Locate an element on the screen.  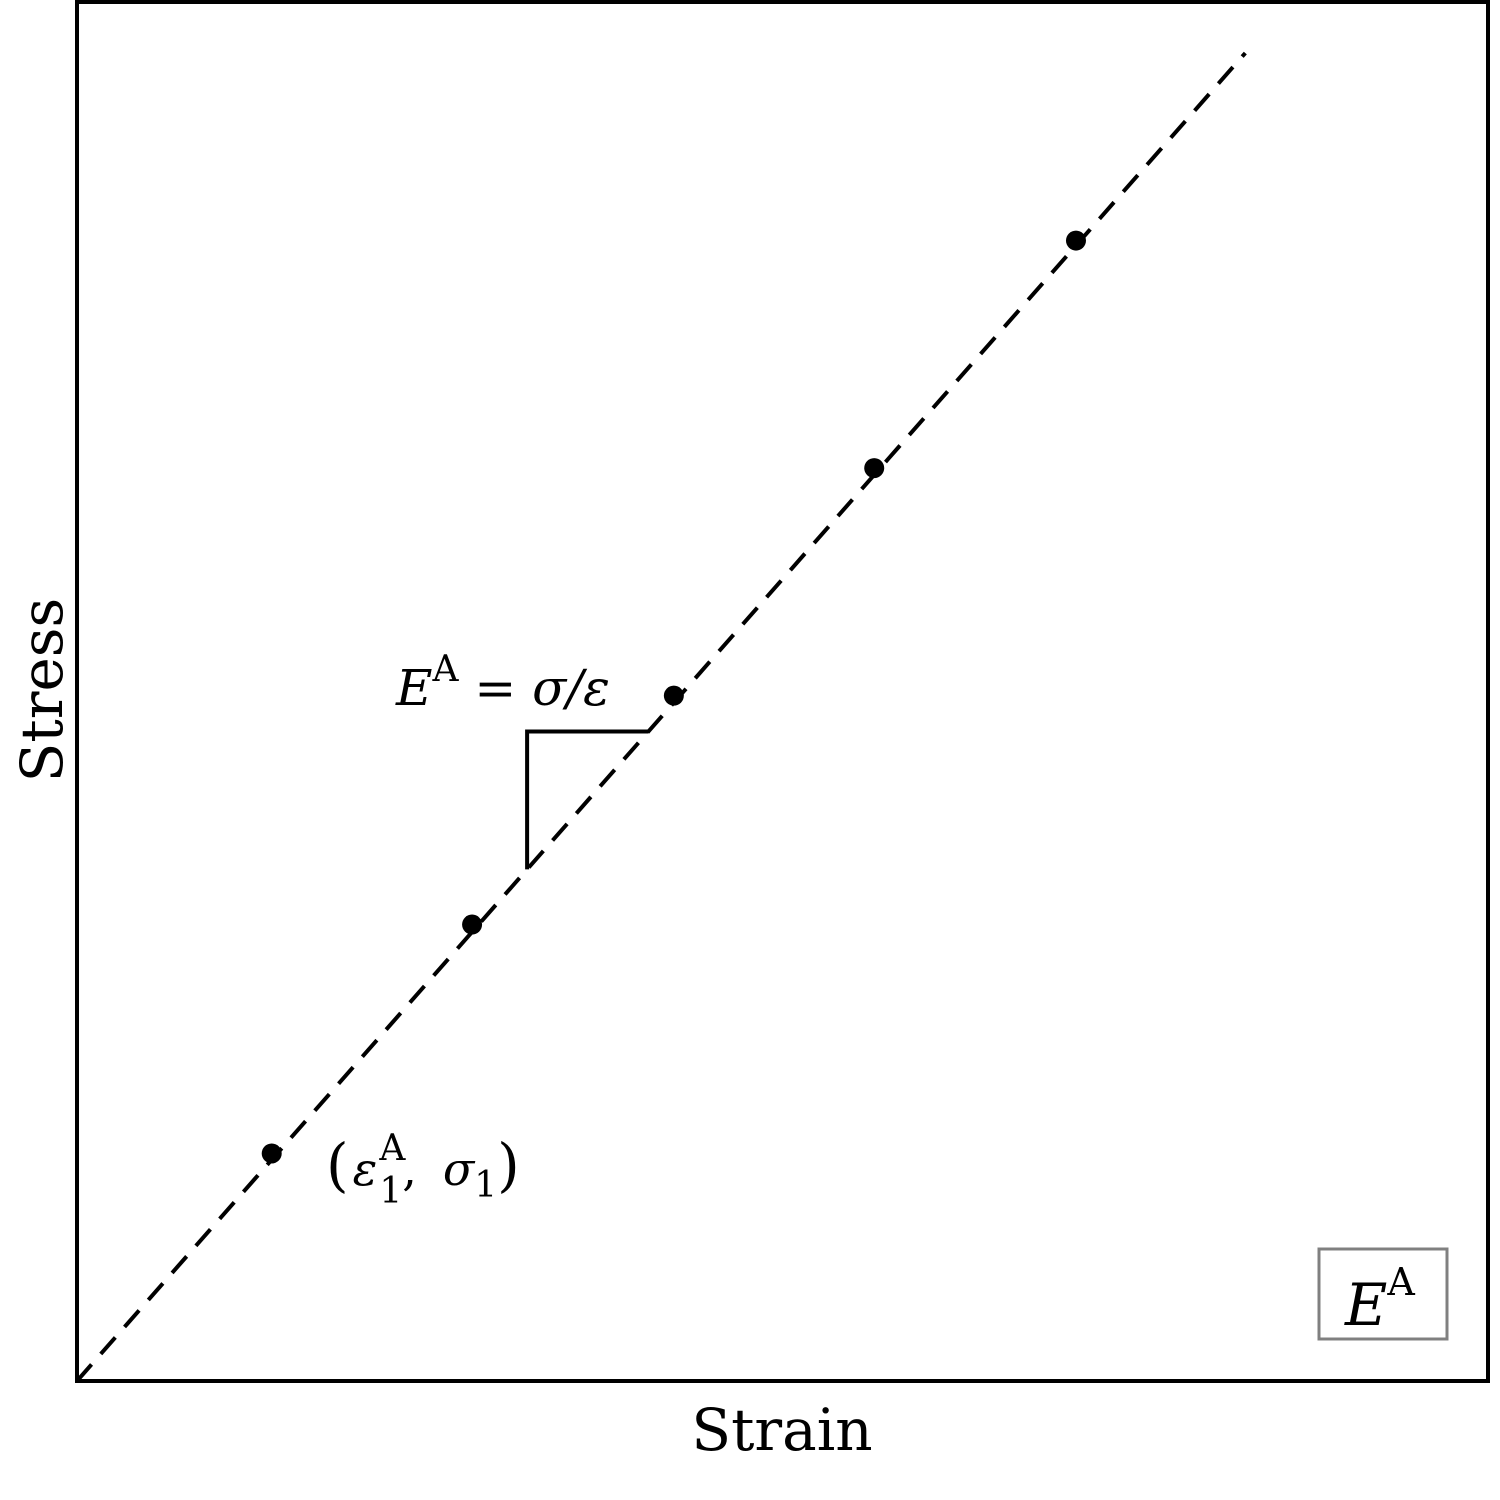
y-axis-label: Stress is located at coordinates (42, 690).